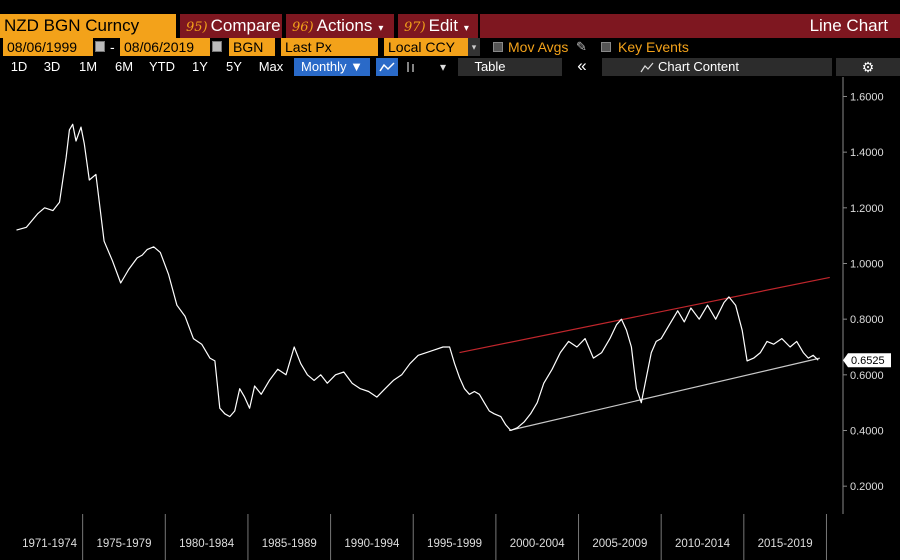  Describe the element at coordinates (332, 67) in the screenshot. I see `period-dropdown: Monthly ▼` at that location.